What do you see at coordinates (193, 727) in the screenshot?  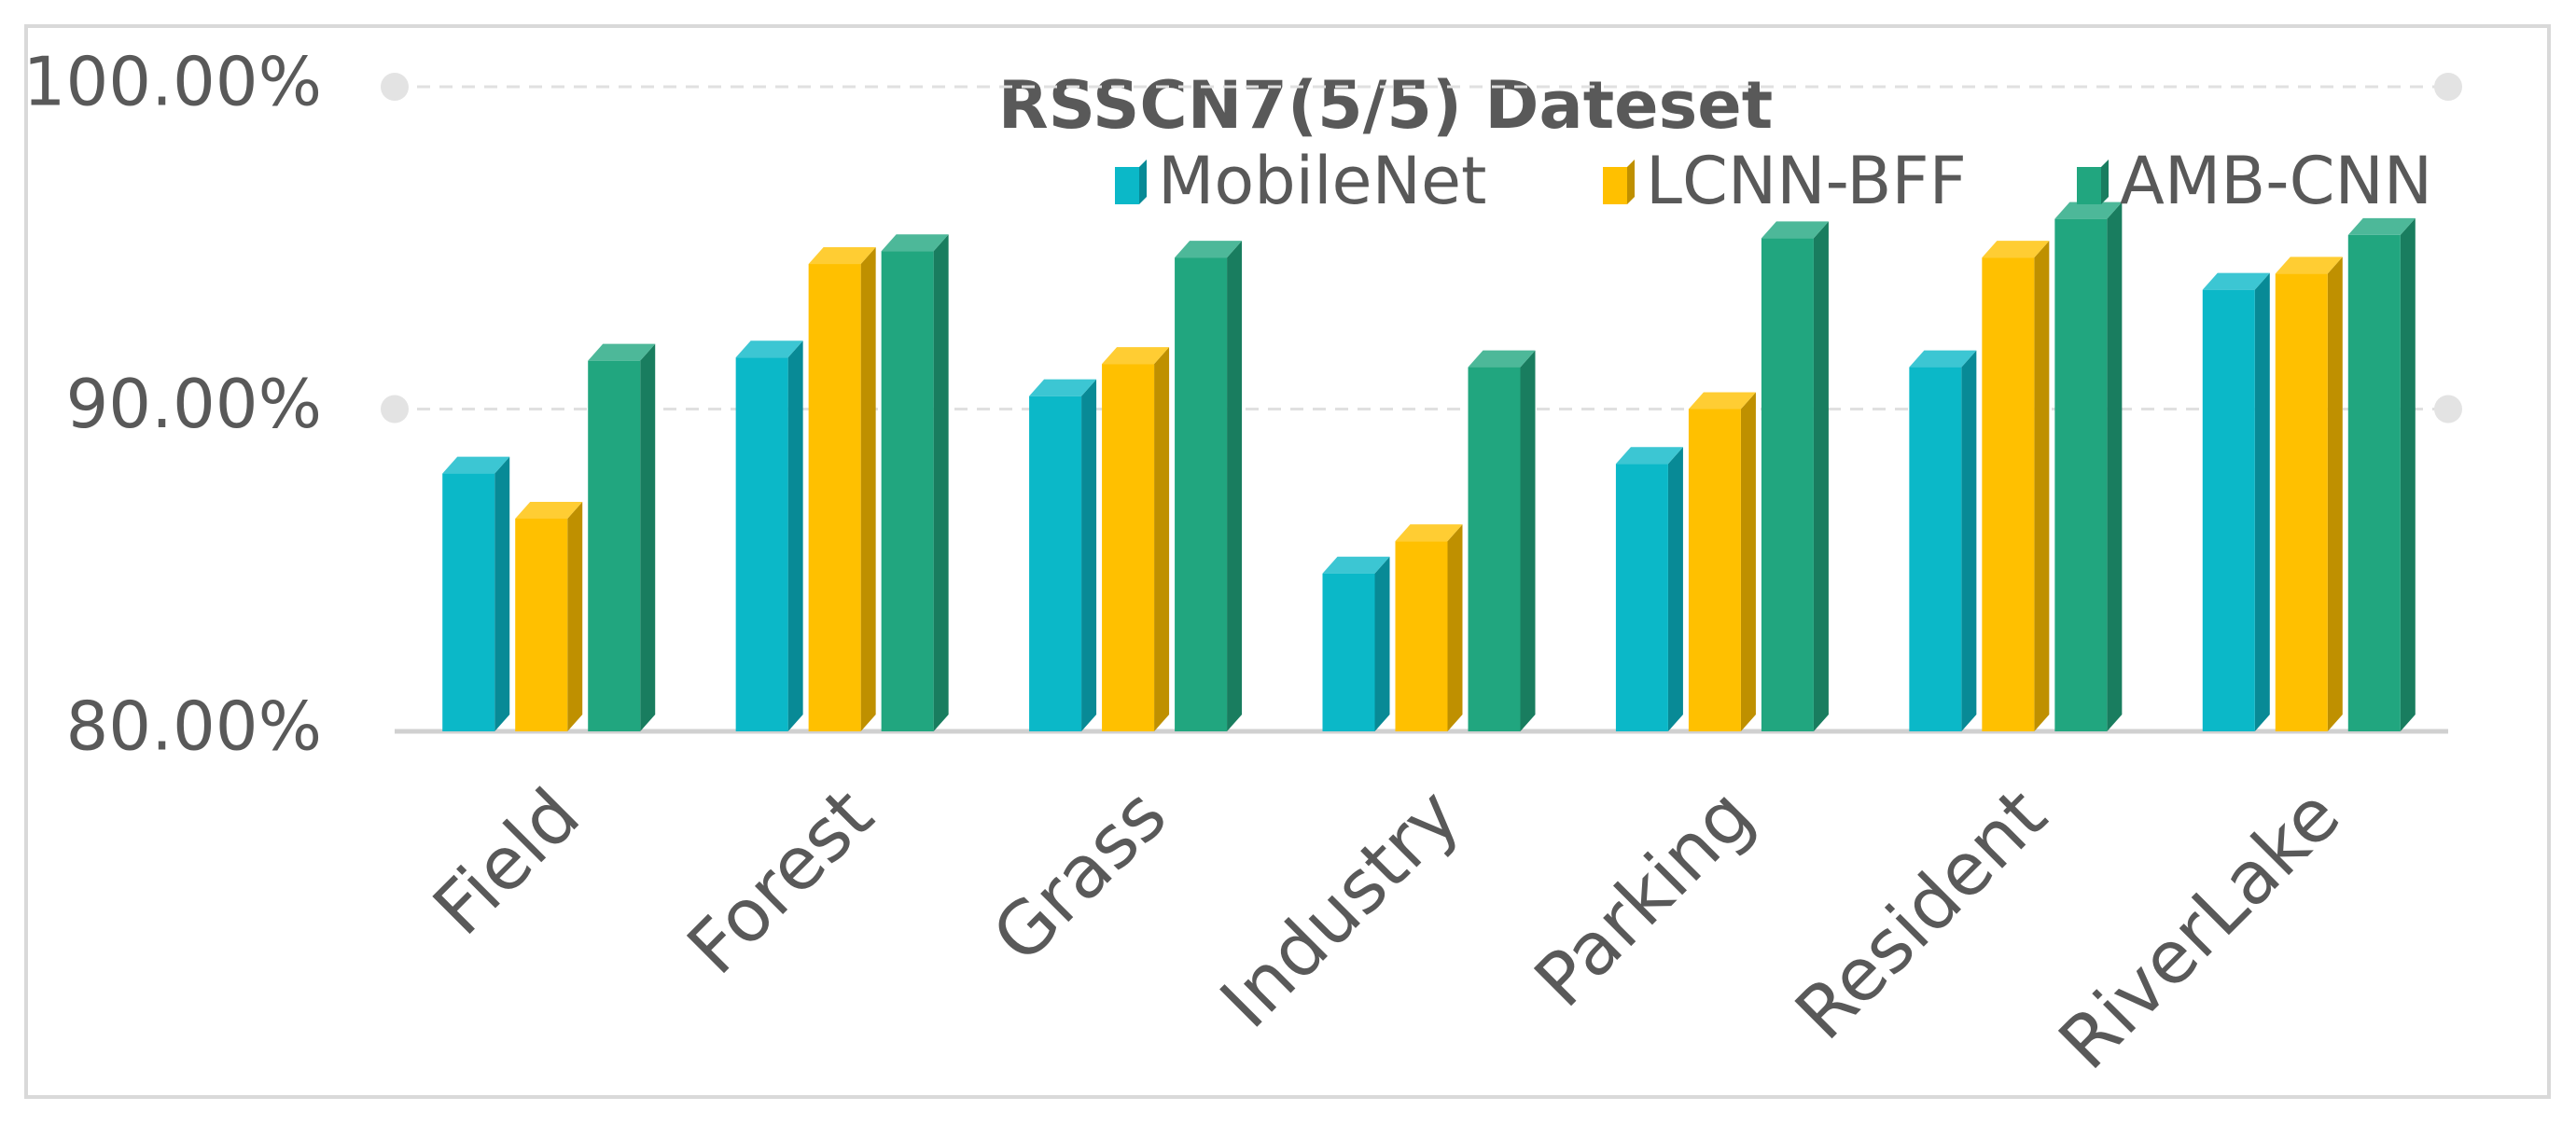 I see `y-tick-label: 80.00%` at bounding box center [193, 727].